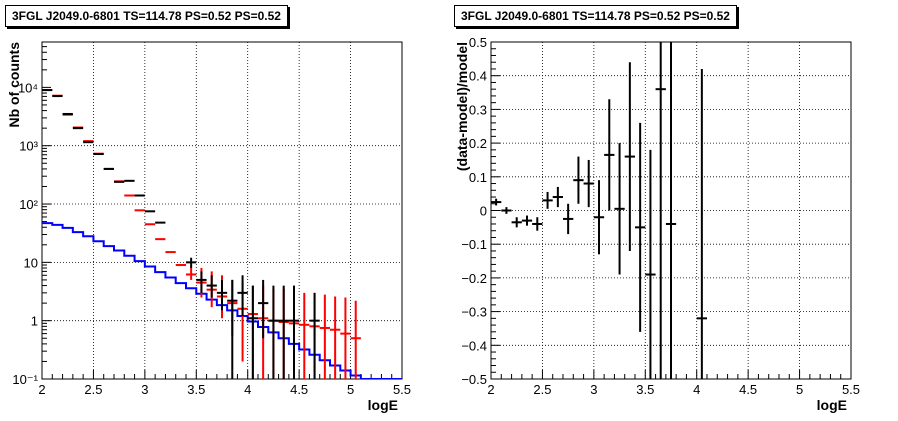 This screenshot has width=898, height=421. What do you see at coordinates (474, 345) in the screenshot?
I see `y-tick-label: −0.4` at bounding box center [474, 345].